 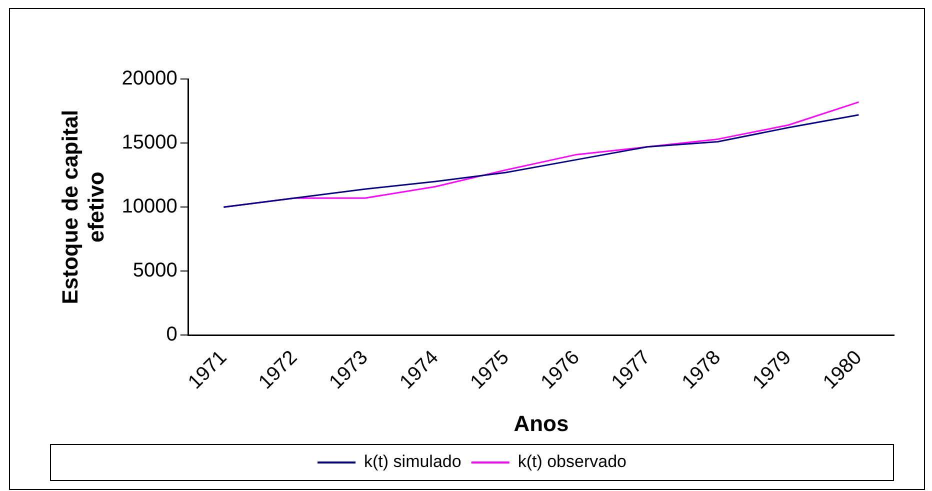 What do you see at coordinates (413, 462) in the screenshot?
I see `legend-label: k(t) simulado` at bounding box center [413, 462].